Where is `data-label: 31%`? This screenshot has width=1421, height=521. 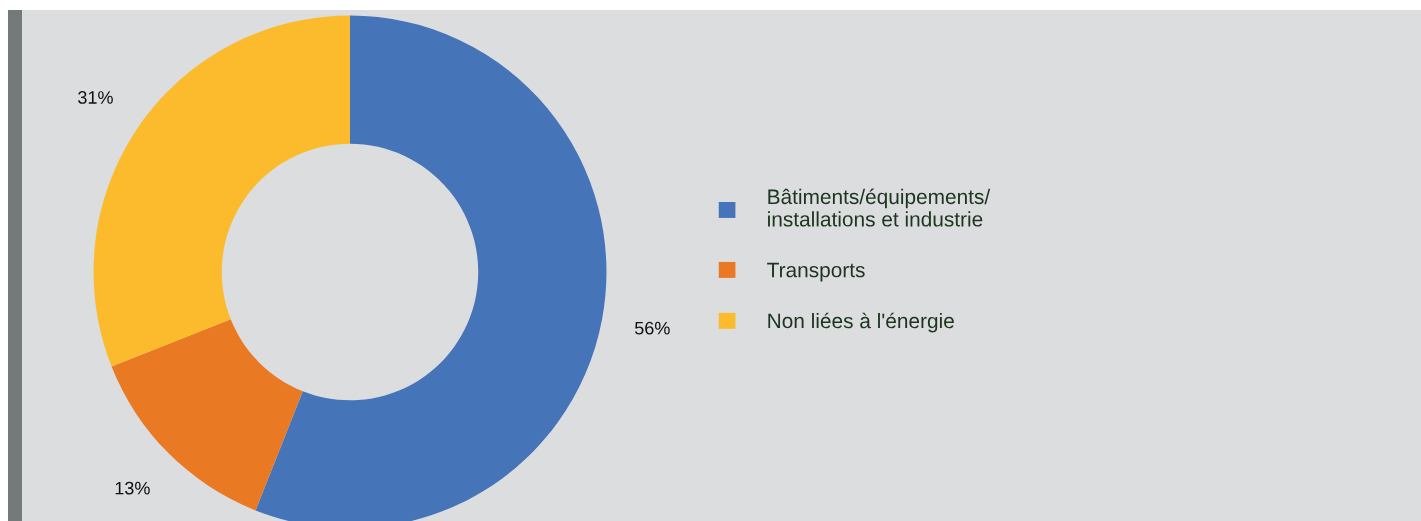
data-label: 31% is located at coordinates (95, 97).